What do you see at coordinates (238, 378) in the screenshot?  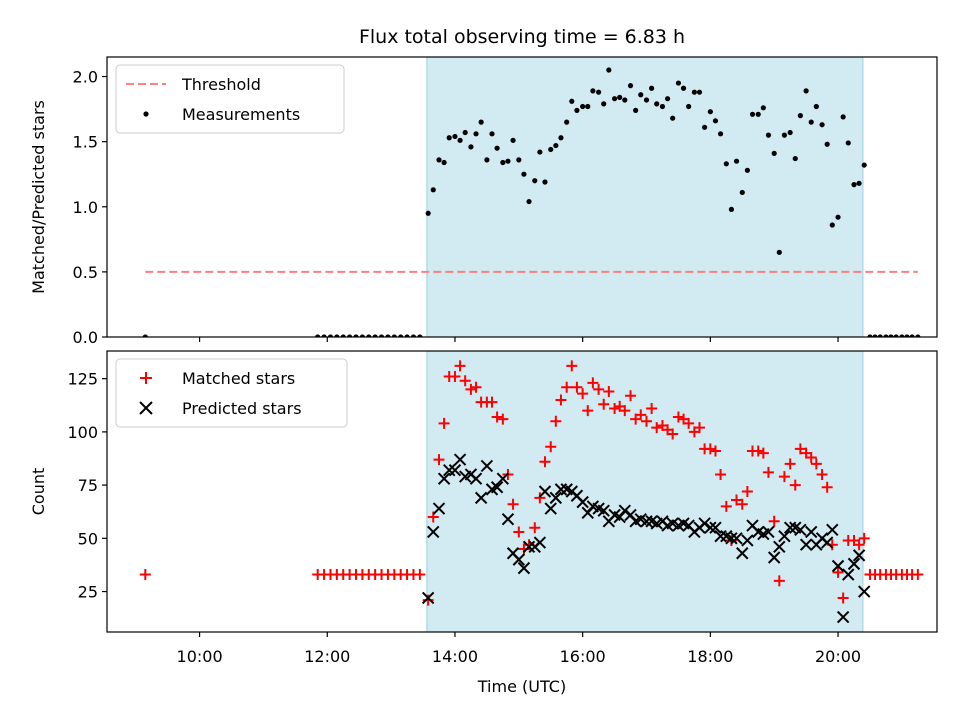 I see `legend-label: Matched stars` at bounding box center [238, 378].